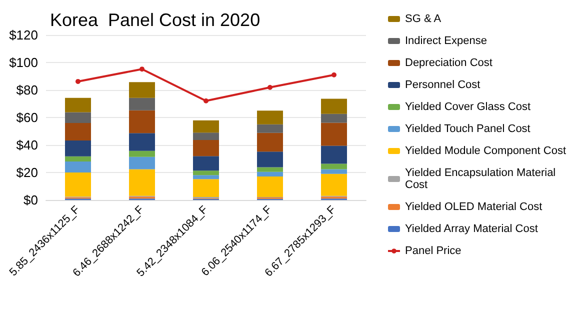 This screenshot has width=580, height=326. Describe the element at coordinates (23, 35) in the screenshot. I see `y-tick-label: $120` at that location.